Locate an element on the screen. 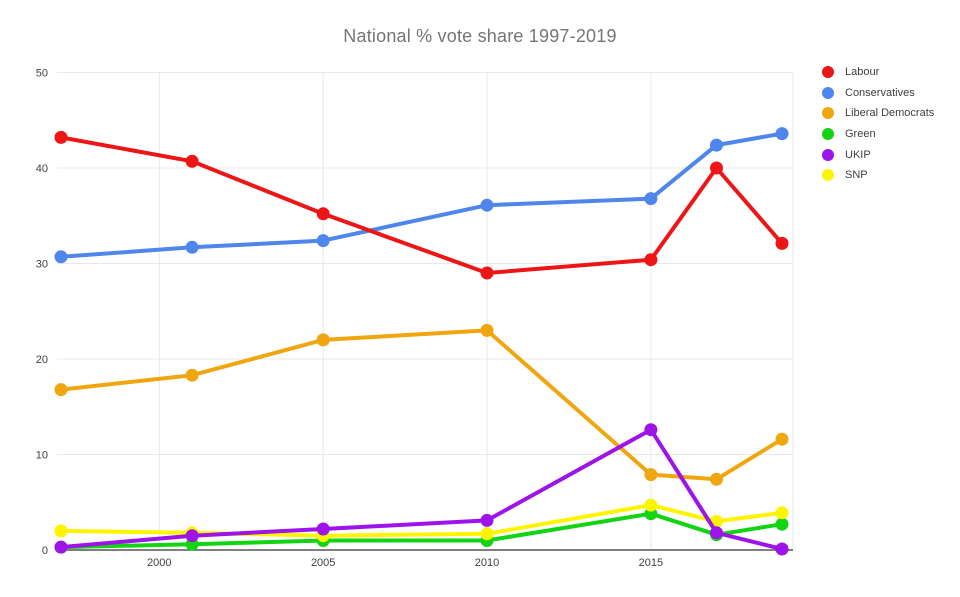 This screenshot has height=597, width=960. data-point-conservatives-2001 is located at coordinates (192, 247).